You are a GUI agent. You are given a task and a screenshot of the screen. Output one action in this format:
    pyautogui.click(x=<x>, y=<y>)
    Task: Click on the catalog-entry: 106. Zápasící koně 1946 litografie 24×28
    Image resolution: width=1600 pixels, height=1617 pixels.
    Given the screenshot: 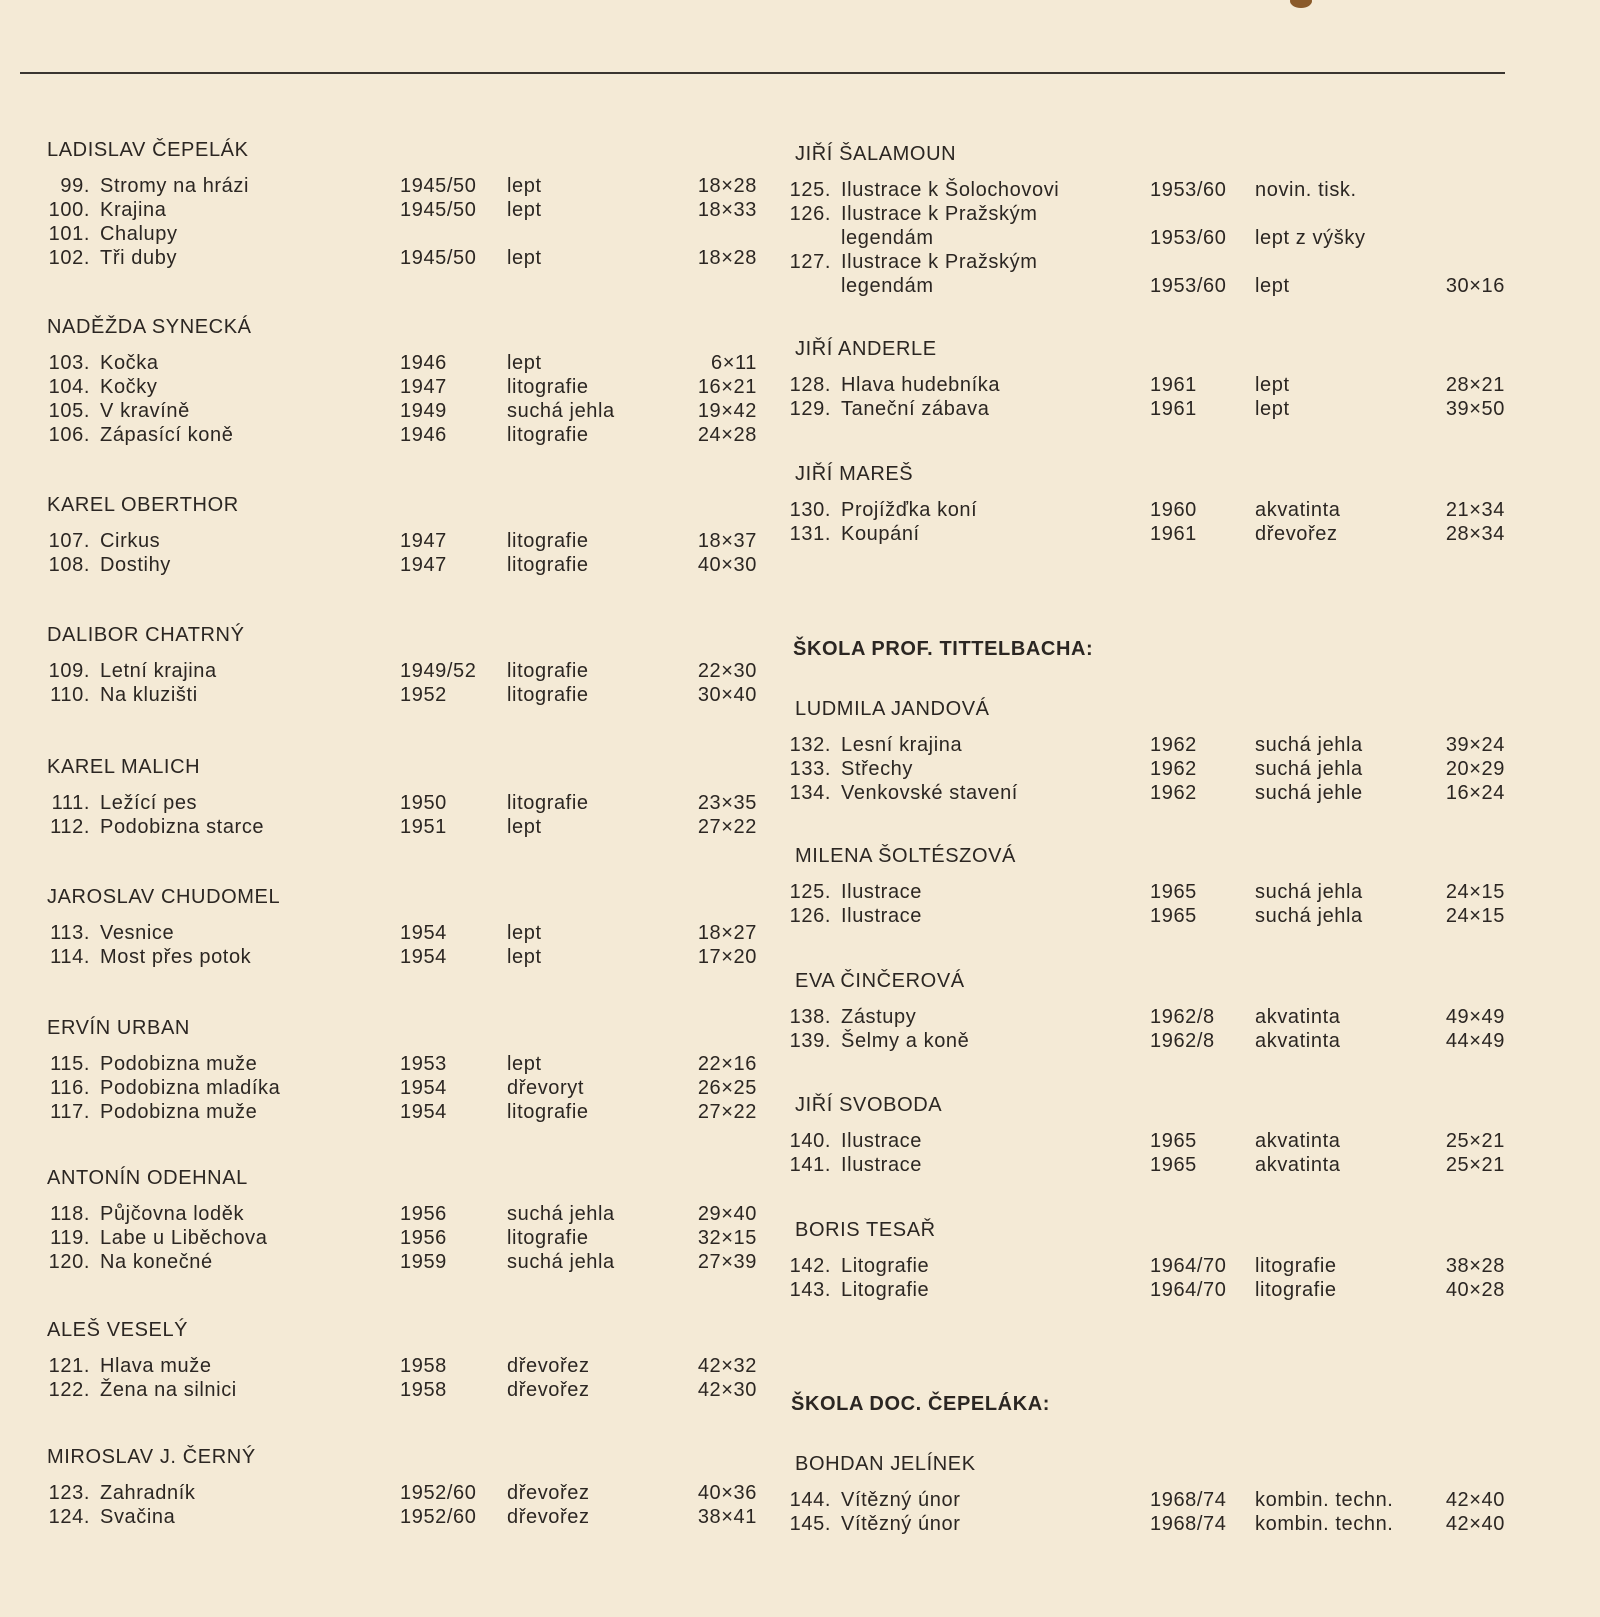 What is the action you would take?
    pyautogui.click(x=402, y=435)
    